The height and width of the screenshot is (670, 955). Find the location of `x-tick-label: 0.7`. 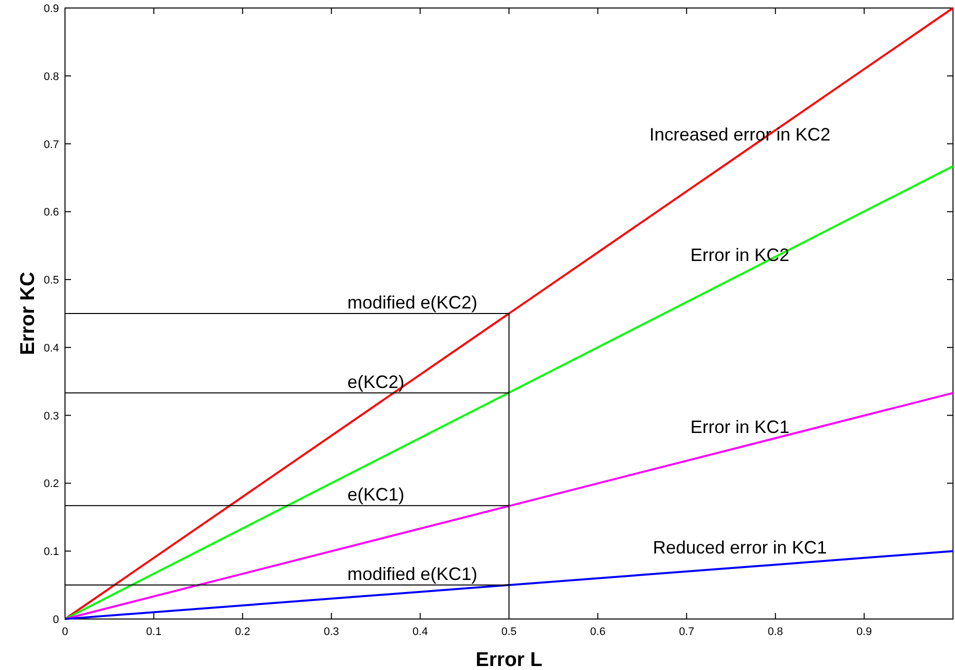

x-tick-label: 0.7 is located at coordinates (686, 632).